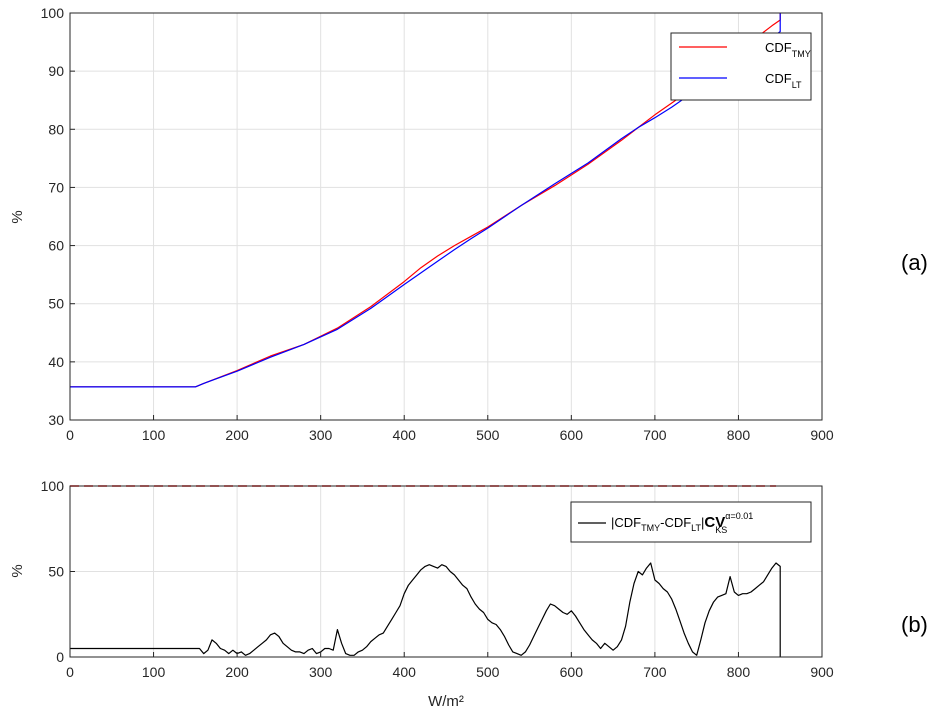 The width and height of the screenshot is (941, 713). What do you see at coordinates (714, 522) in the screenshot?
I see `legend-diff-cv: CV` at bounding box center [714, 522].